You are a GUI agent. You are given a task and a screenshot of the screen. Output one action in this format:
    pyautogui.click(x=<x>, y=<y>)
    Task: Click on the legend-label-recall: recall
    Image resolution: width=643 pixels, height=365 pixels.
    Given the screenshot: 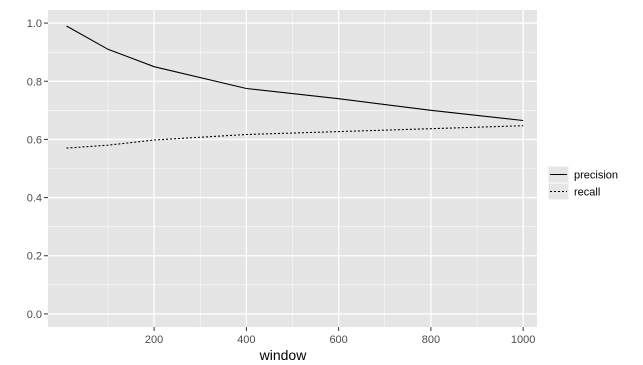 What is the action you would take?
    pyautogui.click(x=587, y=193)
    